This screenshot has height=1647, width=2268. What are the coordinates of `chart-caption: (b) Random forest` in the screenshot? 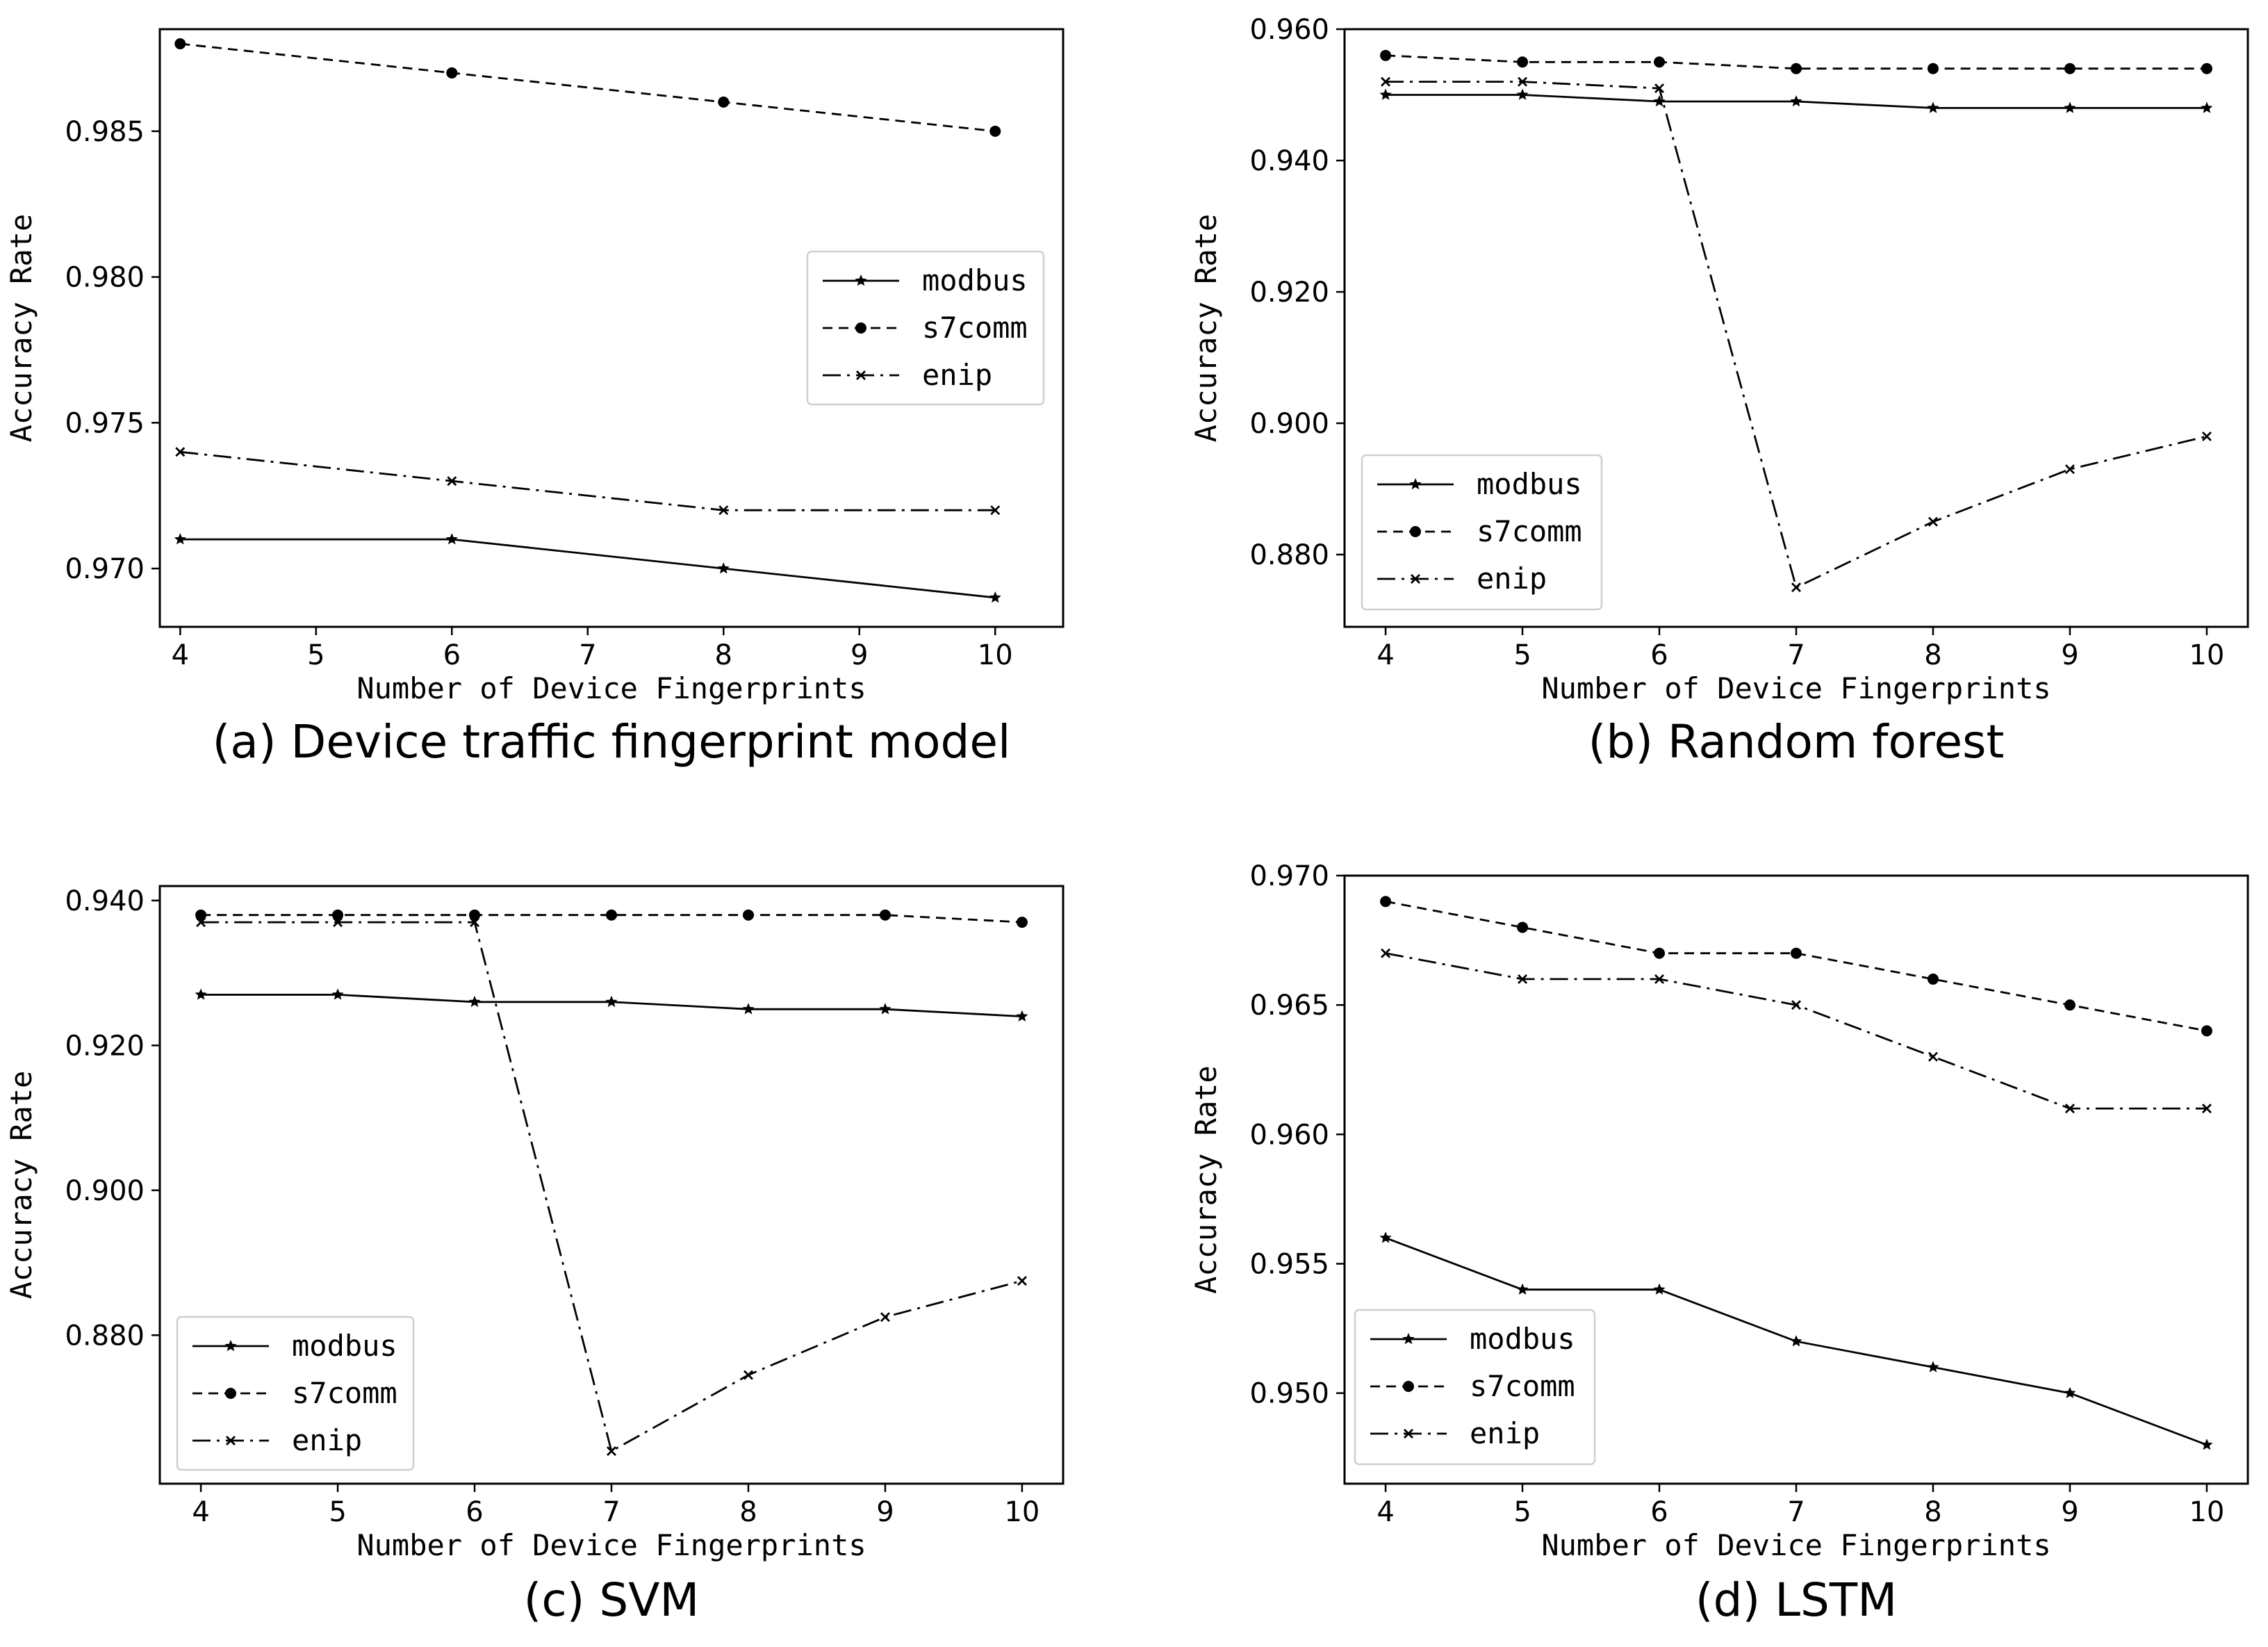 It's located at (1796, 742).